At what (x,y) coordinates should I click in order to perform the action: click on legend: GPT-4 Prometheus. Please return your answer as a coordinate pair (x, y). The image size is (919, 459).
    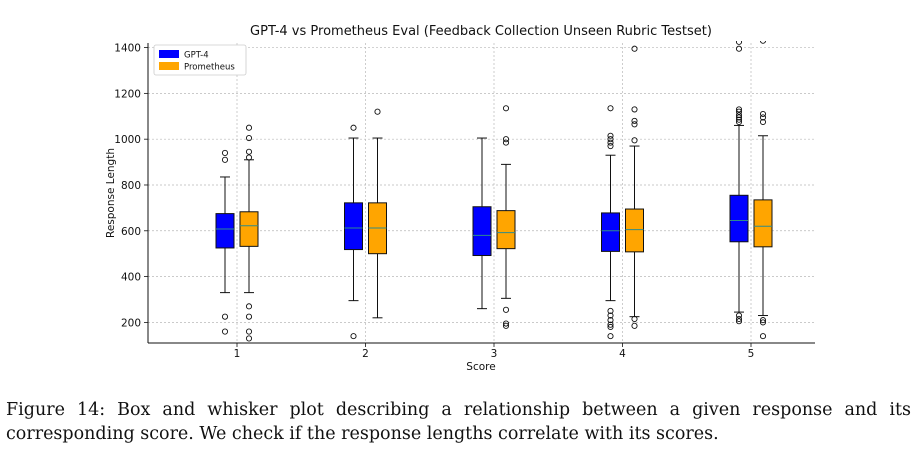
    Looking at the image, I should click on (200, 60).